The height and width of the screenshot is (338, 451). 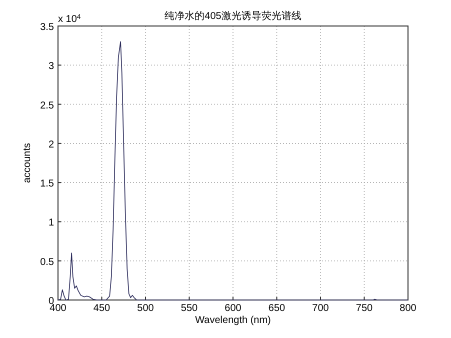 What do you see at coordinates (277, 308) in the screenshot?
I see `x-tick-label: 650` at bounding box center [277, 308].